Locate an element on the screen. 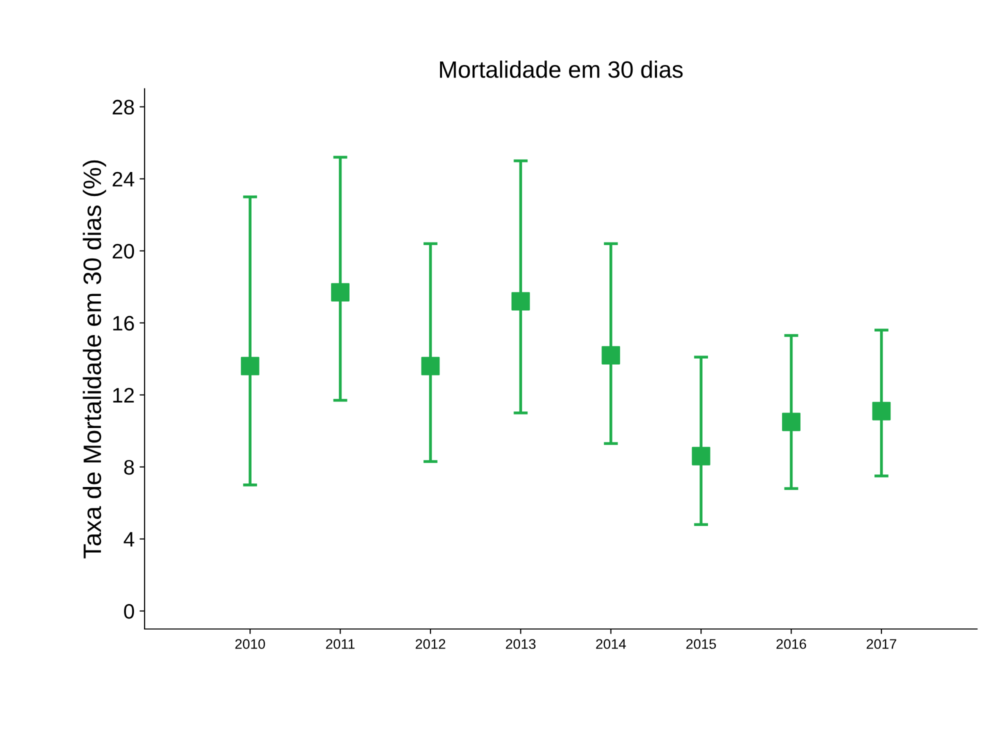 The image size is (997, 740). y-tick-label: 20 is located at coordinates (123, 251).